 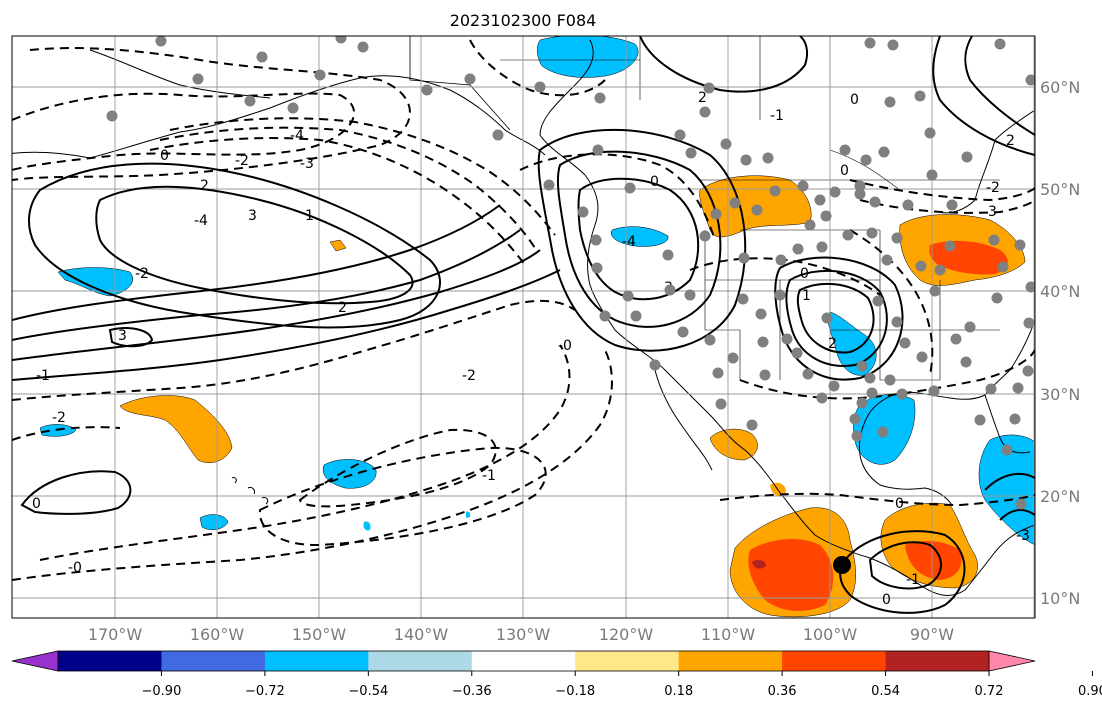 I want to click on shade-darkred-east-pacific, so click(x=759, y=564).